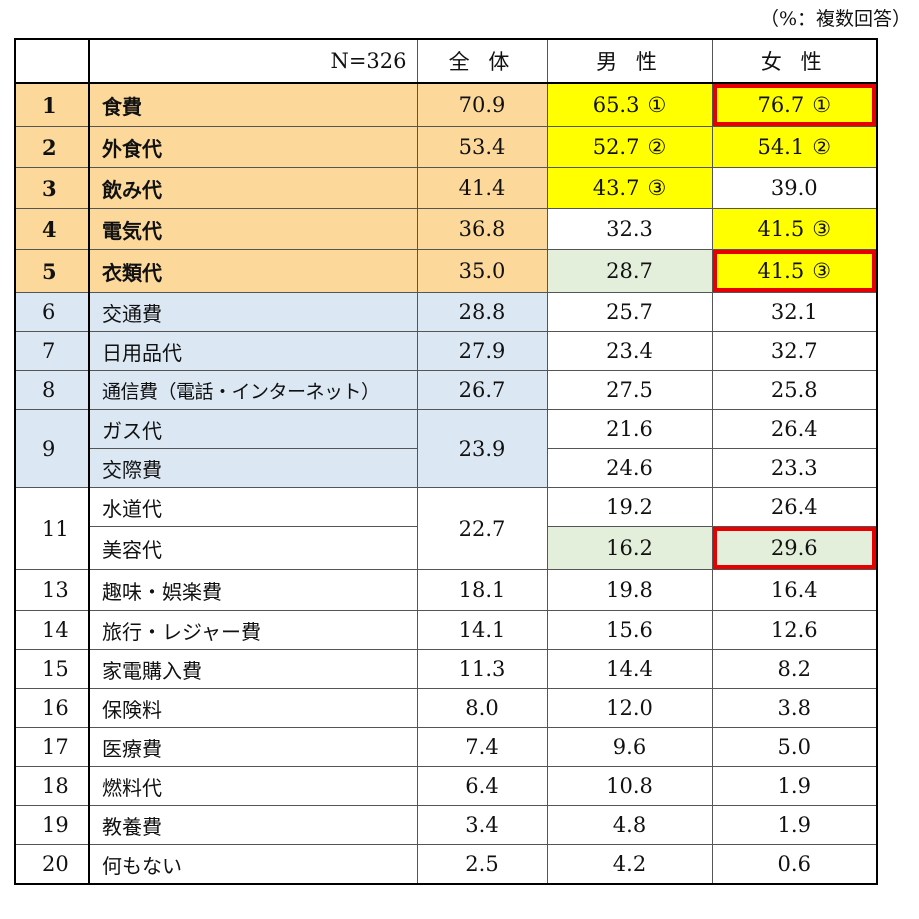  Describe the element at coordinates (794, 390) in the screenshot. I see `female-cell: 25.8` at that location.